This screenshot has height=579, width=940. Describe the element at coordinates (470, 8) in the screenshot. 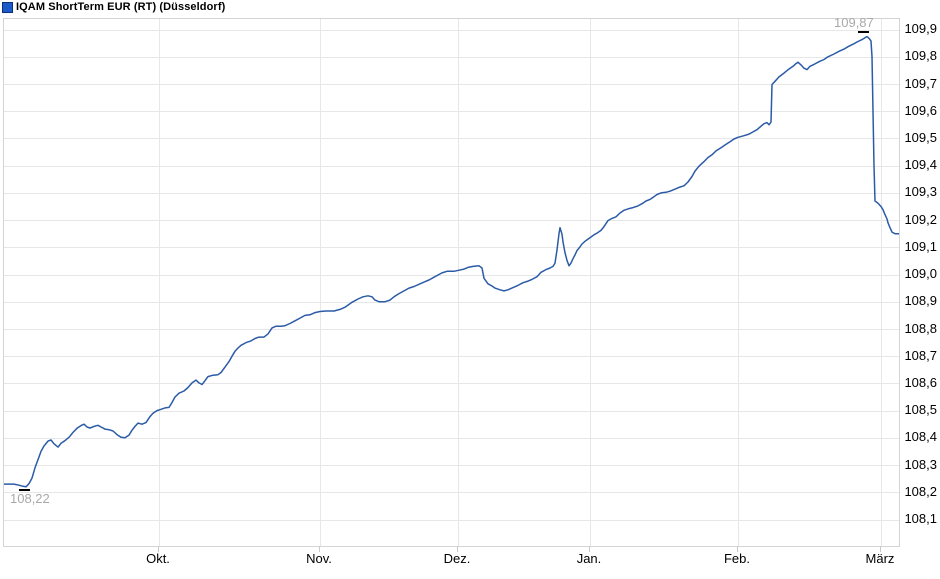

I see `chart-header: IQAM ShortTerm EUR (RT) (Düsseldorf)` at that location.